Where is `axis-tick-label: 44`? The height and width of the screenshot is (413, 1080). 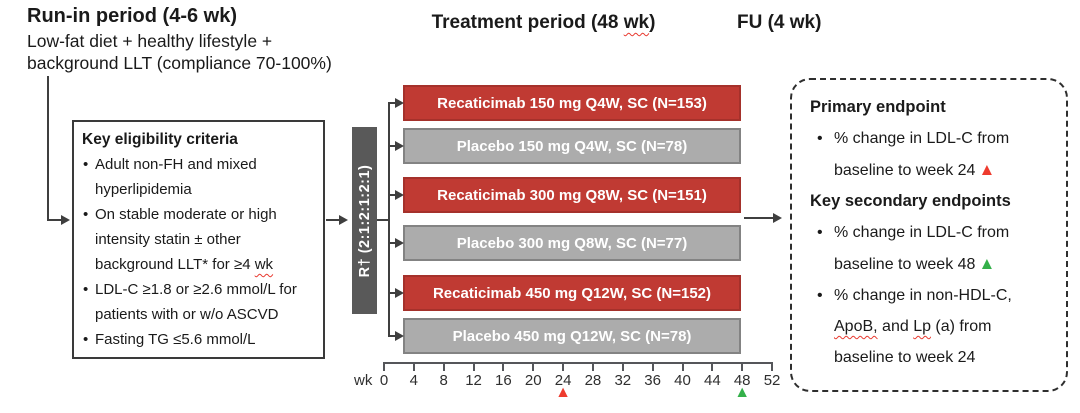
axis-tick-label: 44 is located at coordinates (712, 380).